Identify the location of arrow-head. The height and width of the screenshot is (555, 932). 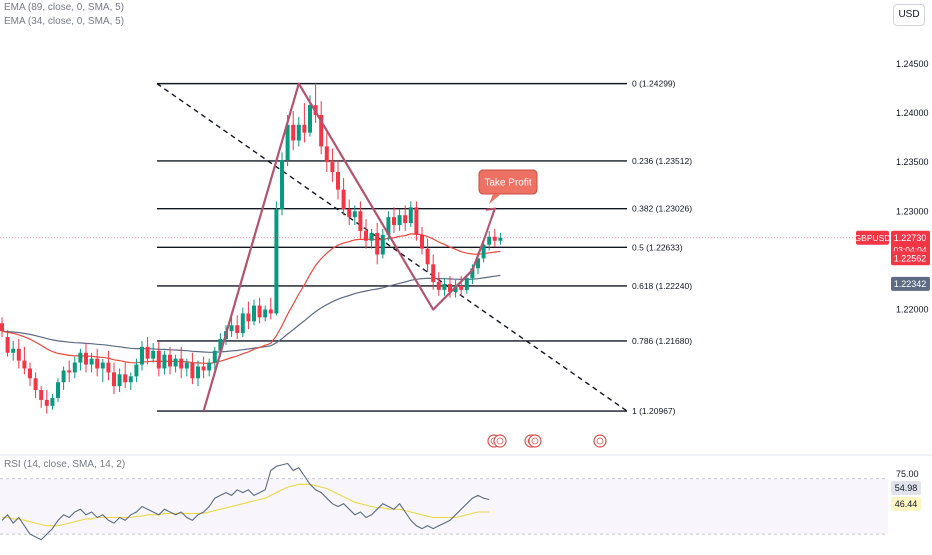
(491, 213).